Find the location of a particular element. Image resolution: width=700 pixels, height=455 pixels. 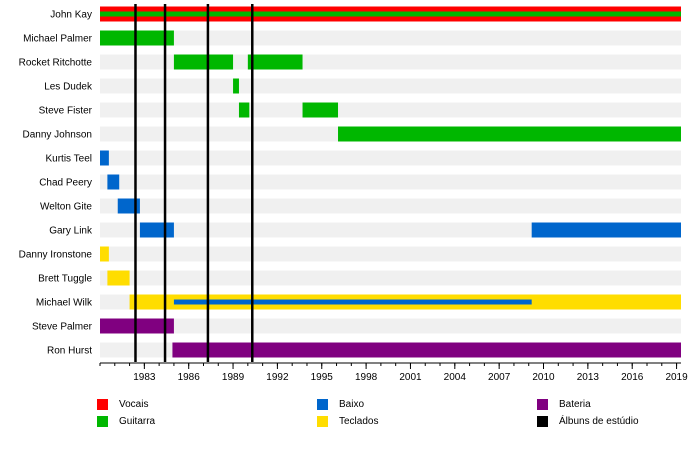

member-label: Danny Ironstone is located at coordinates (56, 255).